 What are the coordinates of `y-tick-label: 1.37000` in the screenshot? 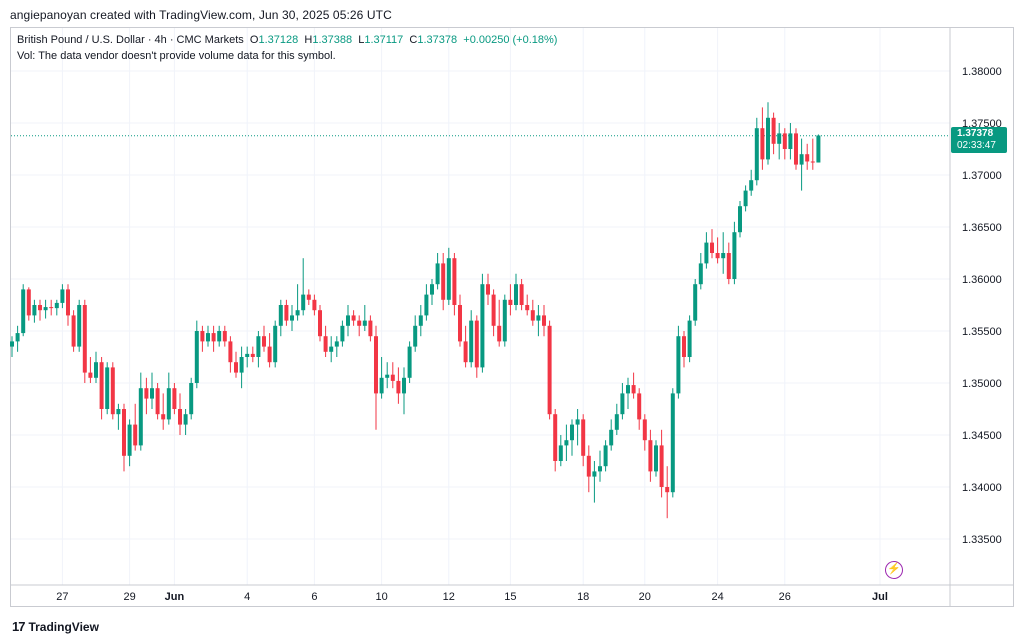 It's located at (982, 176).